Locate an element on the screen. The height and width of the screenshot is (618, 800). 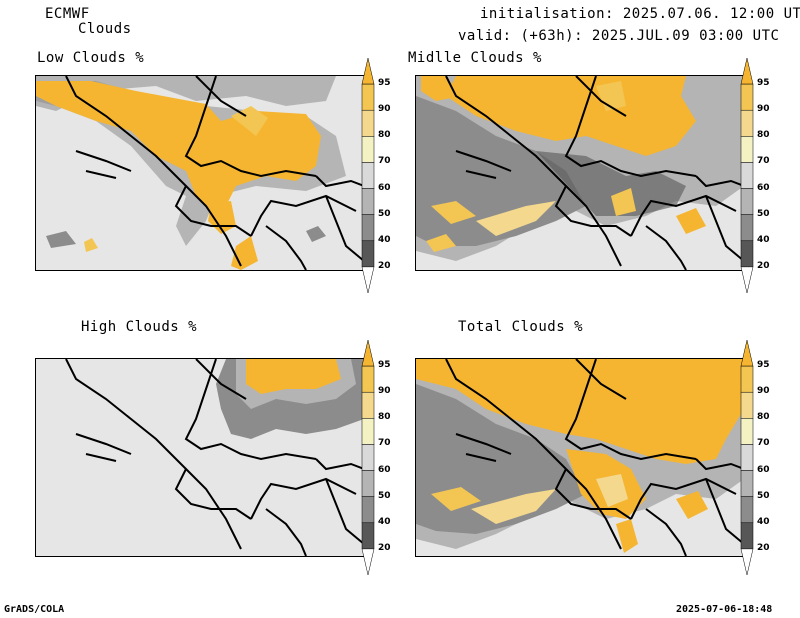
colorbar-low: 95 90 80 70 60 50 40 20 is located at coordinates (381, 175).